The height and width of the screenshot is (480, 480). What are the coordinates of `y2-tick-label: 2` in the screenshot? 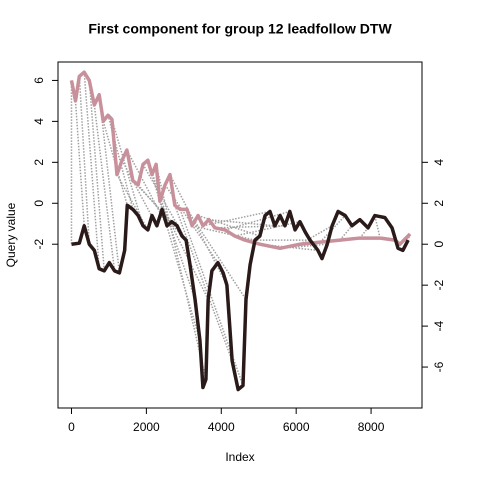 It's located at (439, 203).